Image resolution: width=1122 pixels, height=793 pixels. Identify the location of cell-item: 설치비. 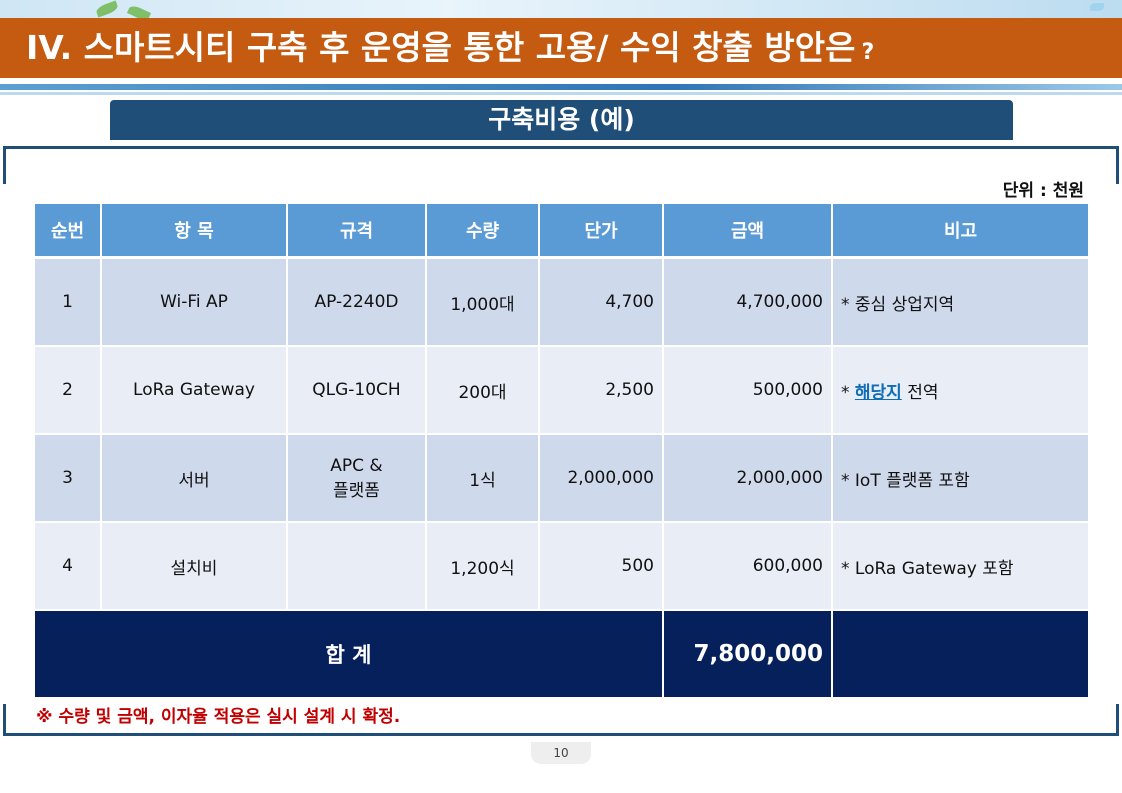
(194, 566).